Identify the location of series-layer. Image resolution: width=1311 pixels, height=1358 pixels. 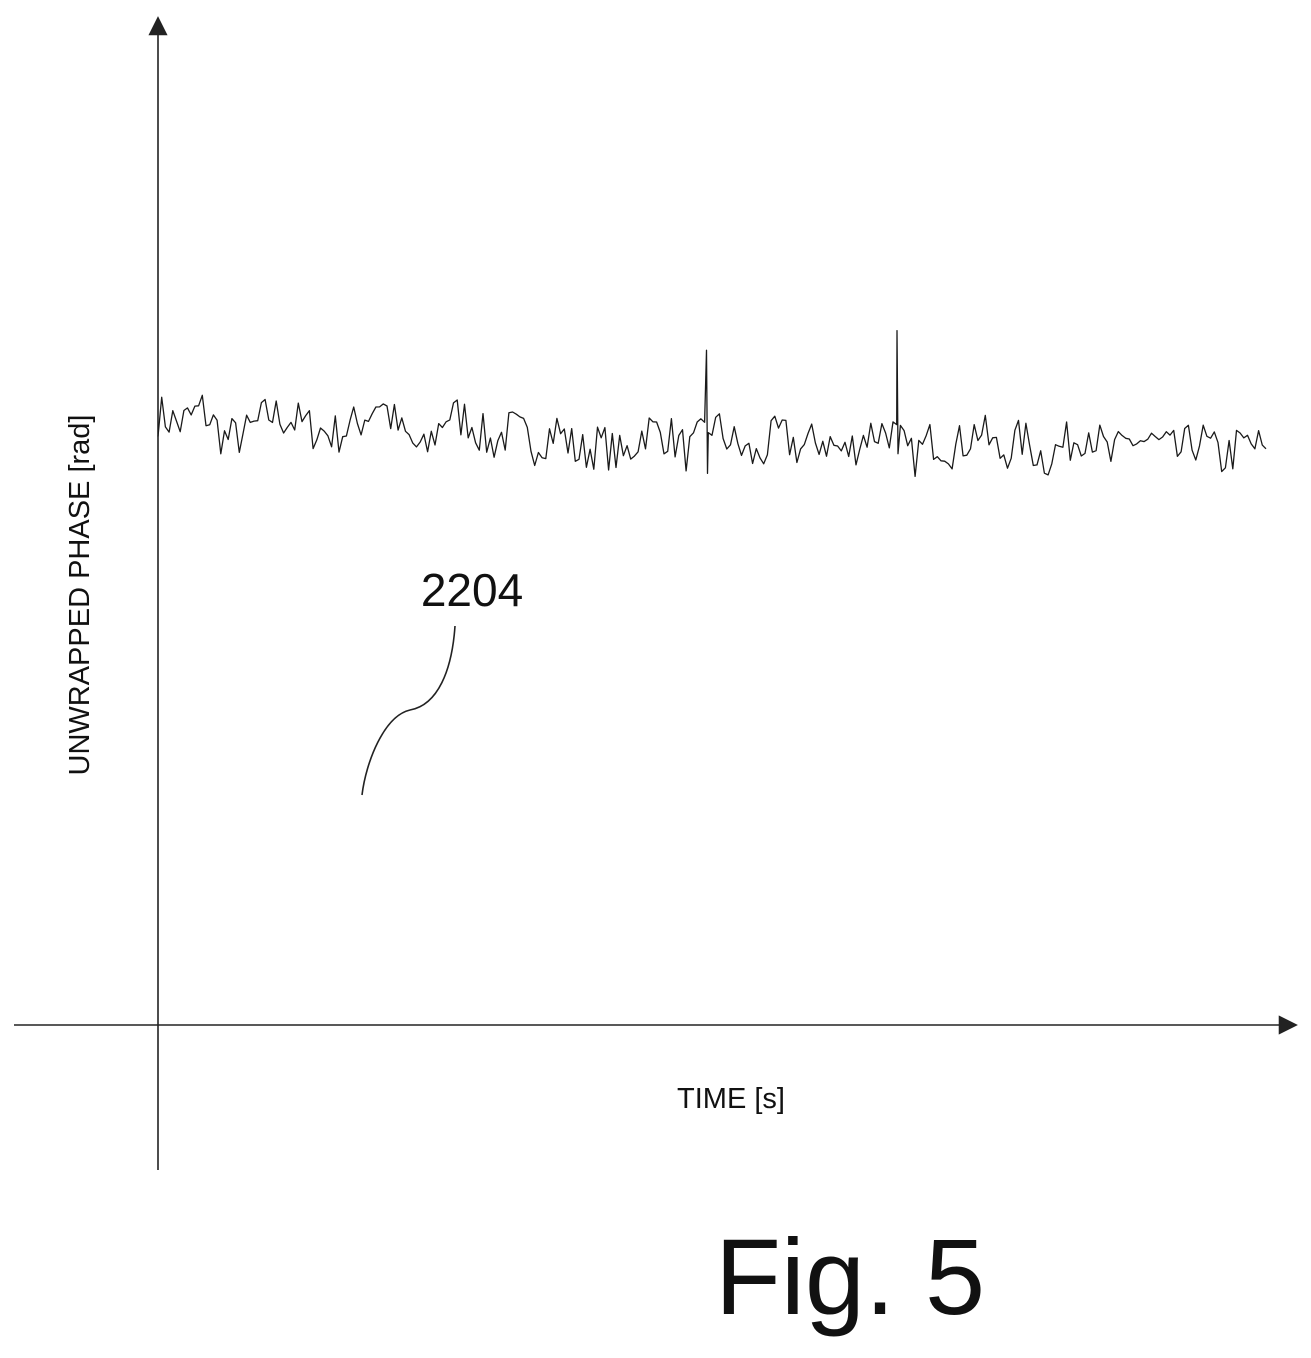
(712, 404).